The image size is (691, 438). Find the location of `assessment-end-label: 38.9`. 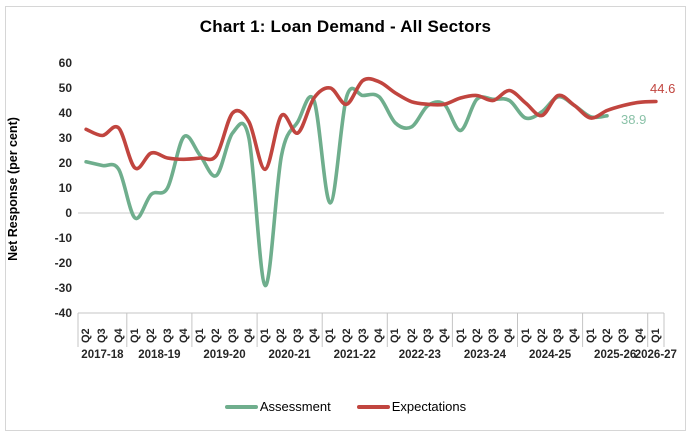

assessment-end-label: 38.9 is located at coordinates (634, 119).